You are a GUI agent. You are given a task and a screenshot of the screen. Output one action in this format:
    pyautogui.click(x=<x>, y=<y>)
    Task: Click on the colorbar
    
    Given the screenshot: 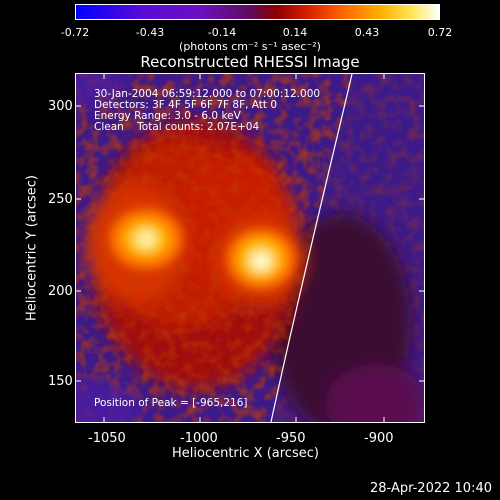 What is the action you would take?
    pyautogui.click(x=257, y=12)
    